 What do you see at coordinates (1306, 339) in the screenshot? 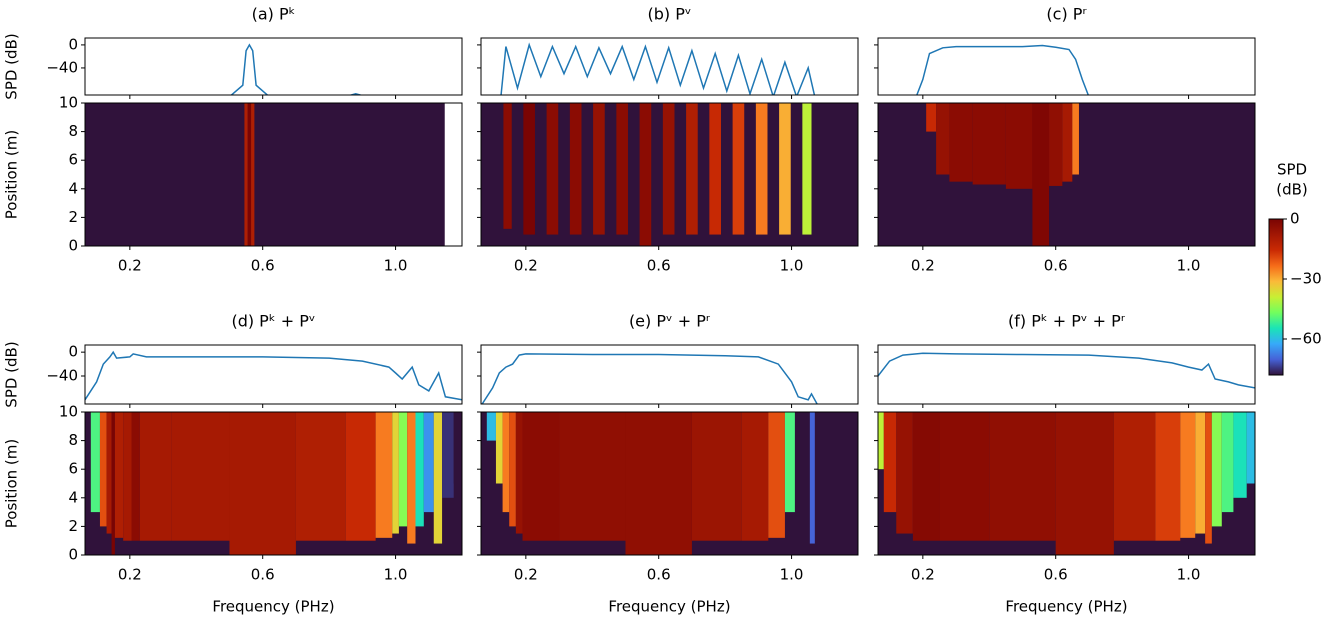
I see `colorbar-tick-label: −60` at bounding box center [1306, 339].